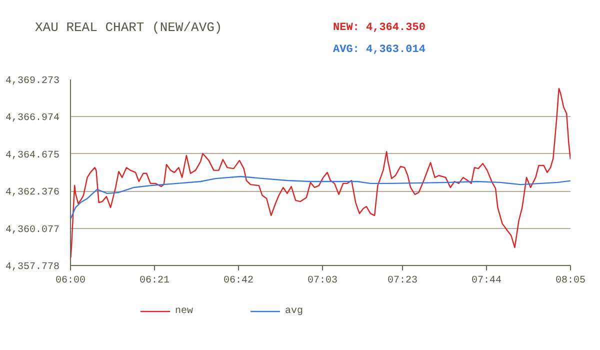 The image size is (600, 350). I want to click on x-tick-label: 08:05, so click(571, 281).